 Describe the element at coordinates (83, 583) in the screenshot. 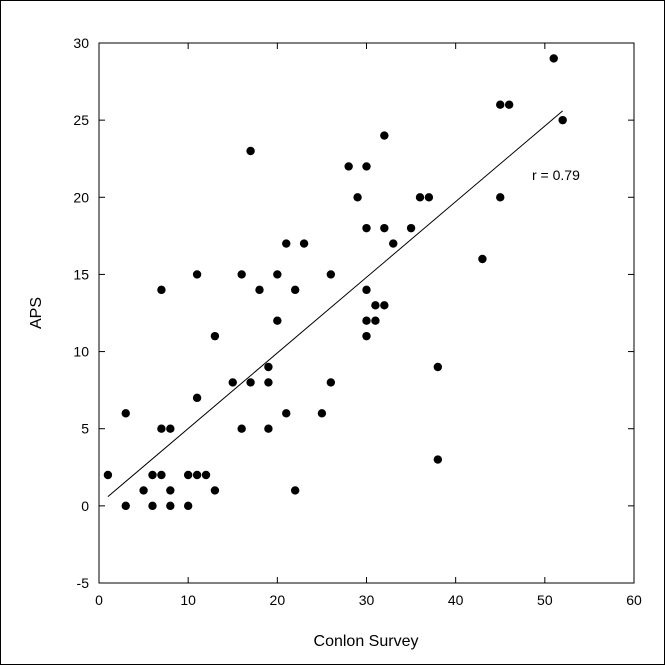

I see `y-tick-label: -5` at that location.